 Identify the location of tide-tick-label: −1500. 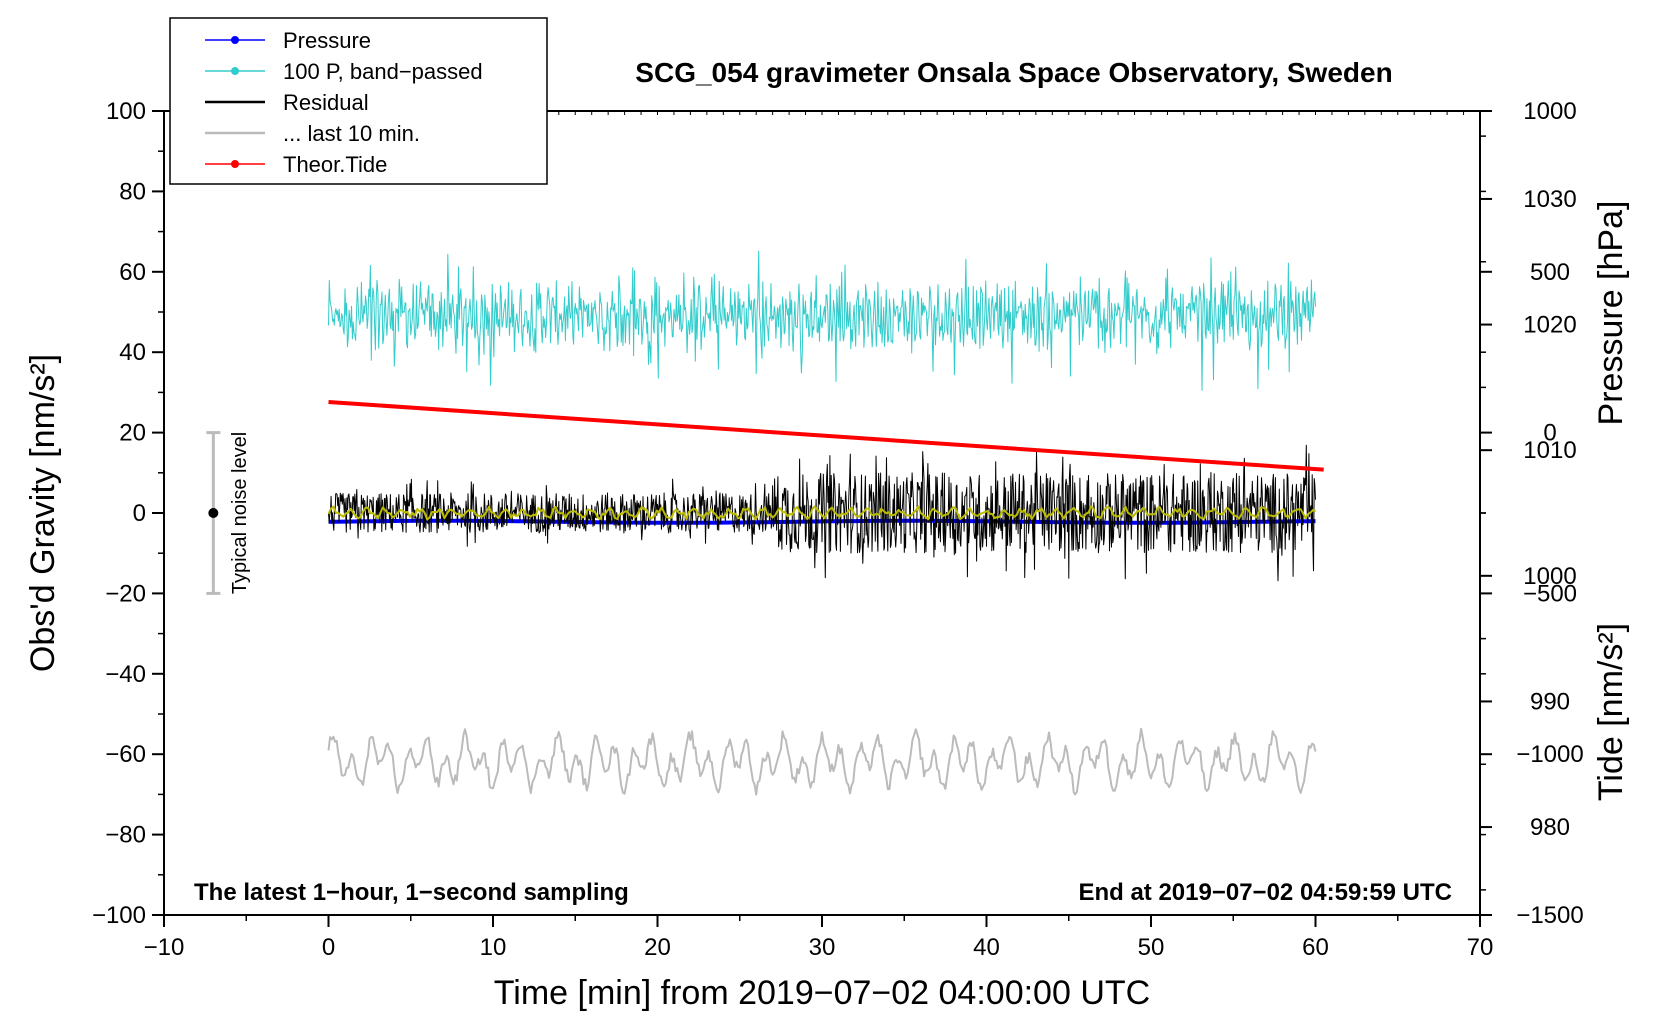
(1549, 915).